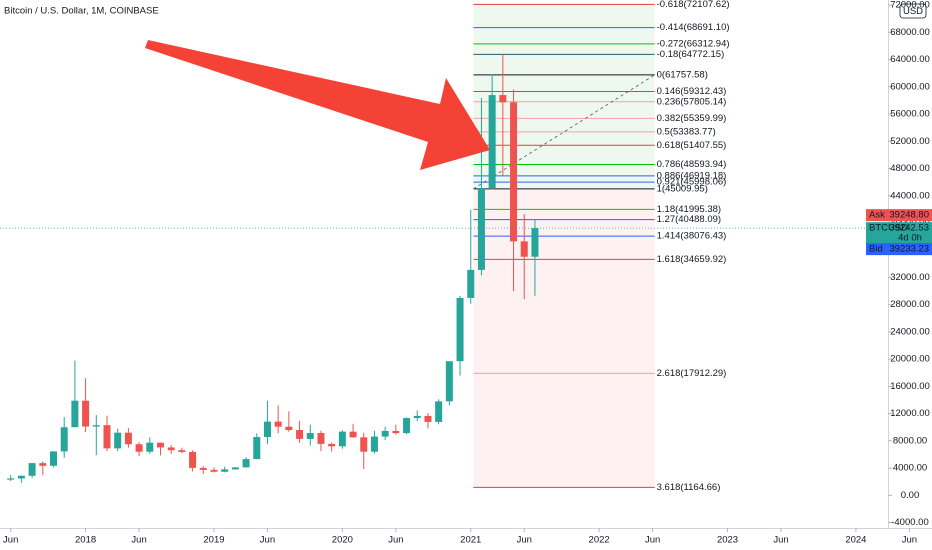  I want to click on y-tick-label: 28000.00, so click(910, 304).